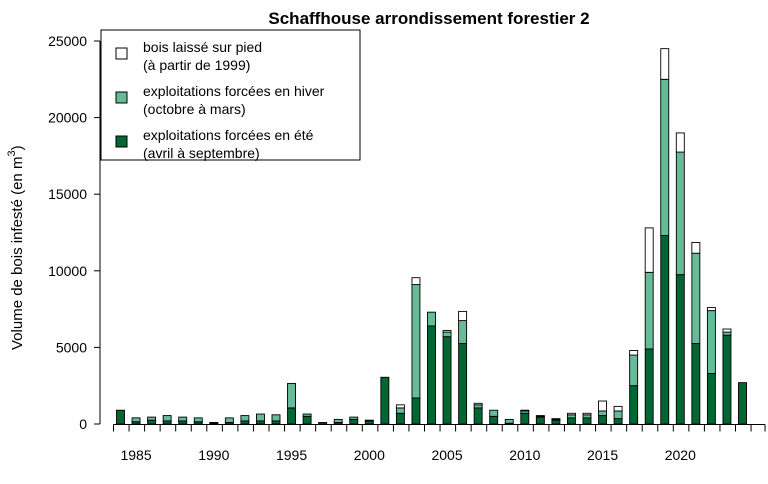 This screenshot has width=768, height=484. What do you see at coordinates (183, 422) in the screenshot?
I see `bar-summer-1988` at bounding box center [183, 422].